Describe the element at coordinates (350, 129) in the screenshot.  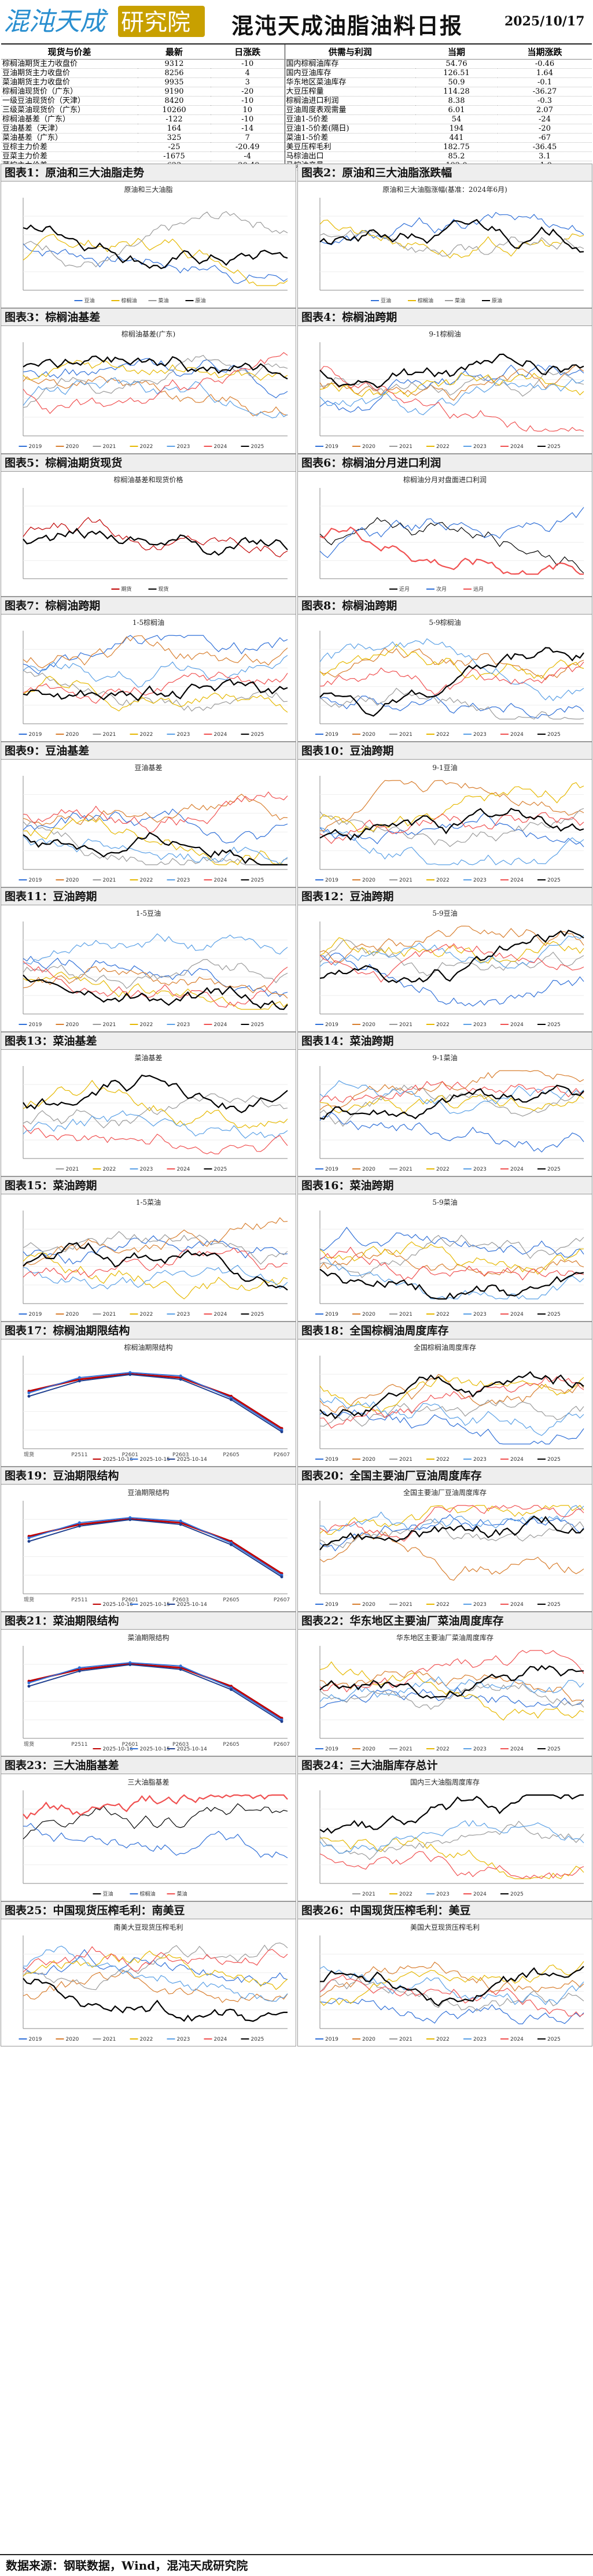
I see `table-cell: 豆油1-5价差(隔日)` at that location.